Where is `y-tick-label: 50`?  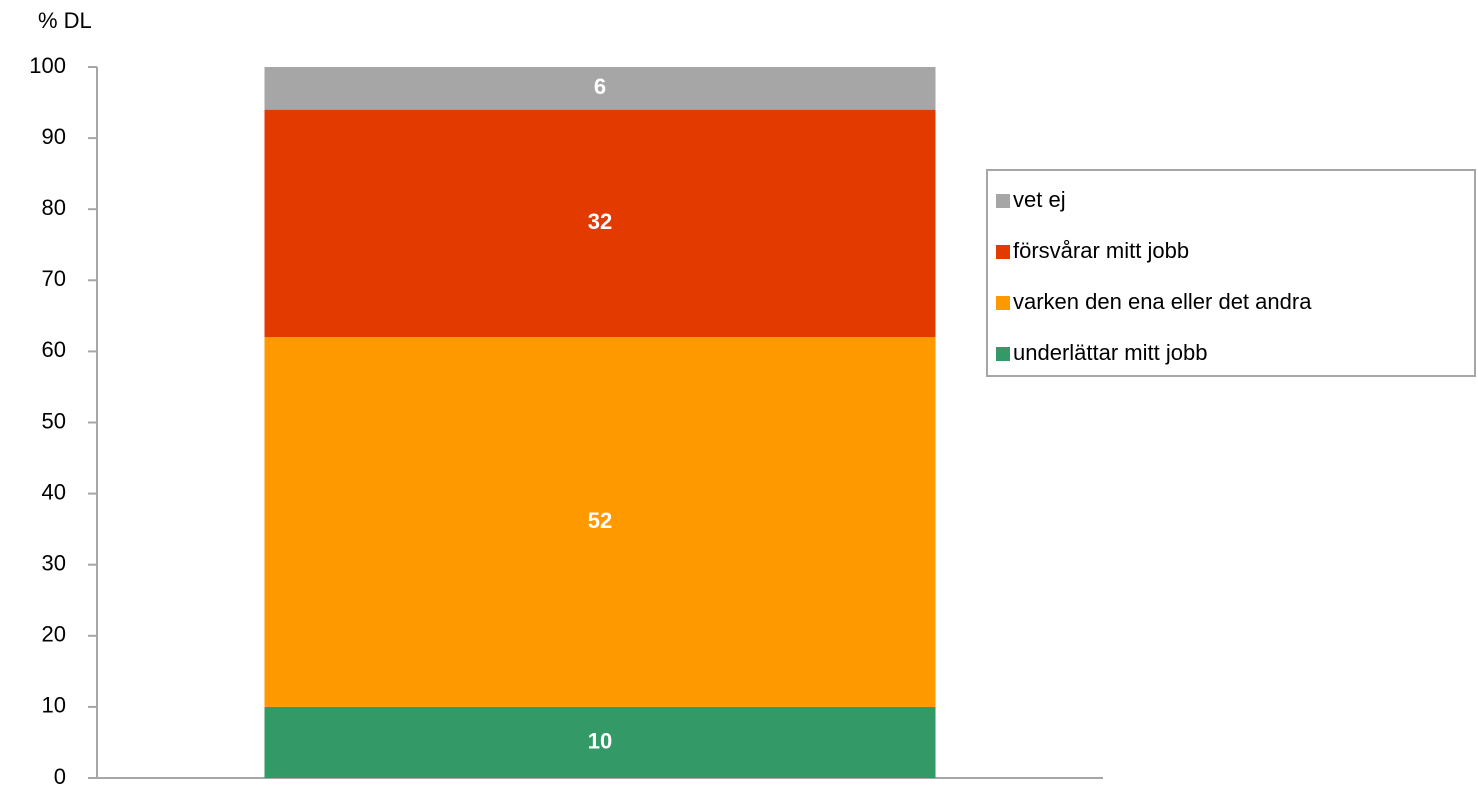
y-tick-label: 50 is located at coordinates (54, 420).